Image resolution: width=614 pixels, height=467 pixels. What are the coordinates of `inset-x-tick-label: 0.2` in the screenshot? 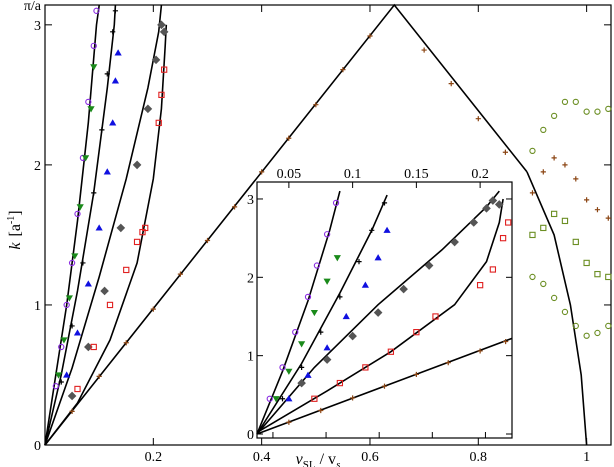 It's located at (480, 174).